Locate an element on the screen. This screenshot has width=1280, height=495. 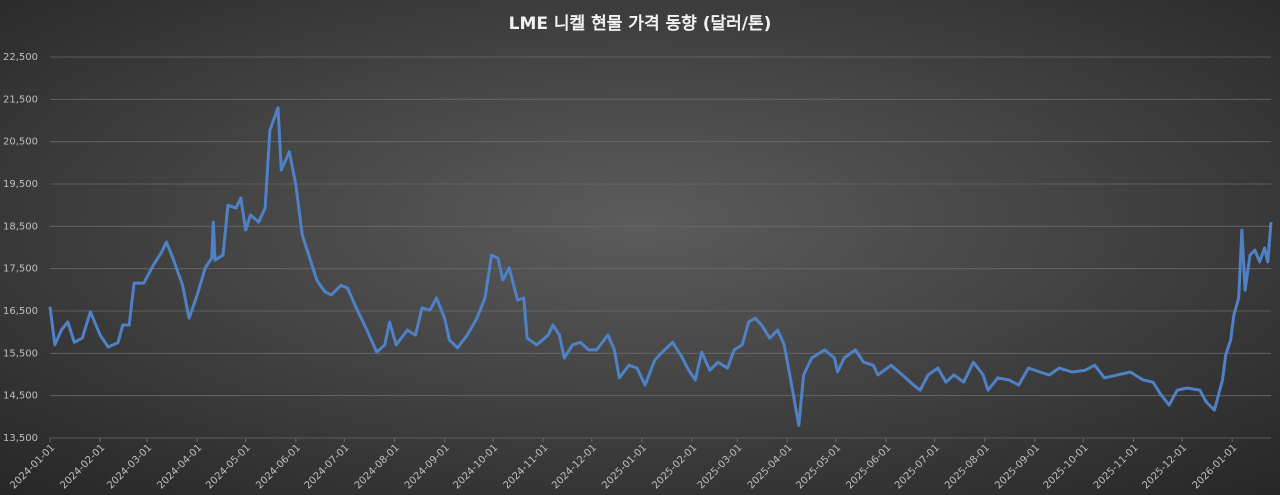
y-tick-label: 13,500 is located at coordinates (20, 438).